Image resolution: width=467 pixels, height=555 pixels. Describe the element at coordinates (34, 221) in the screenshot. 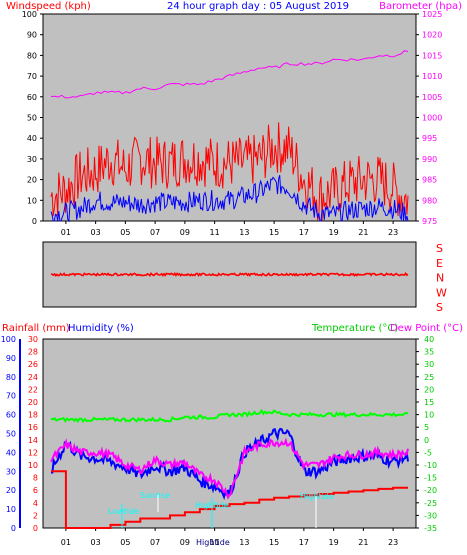

I see `windspeed-tick-label: 0` at that location.